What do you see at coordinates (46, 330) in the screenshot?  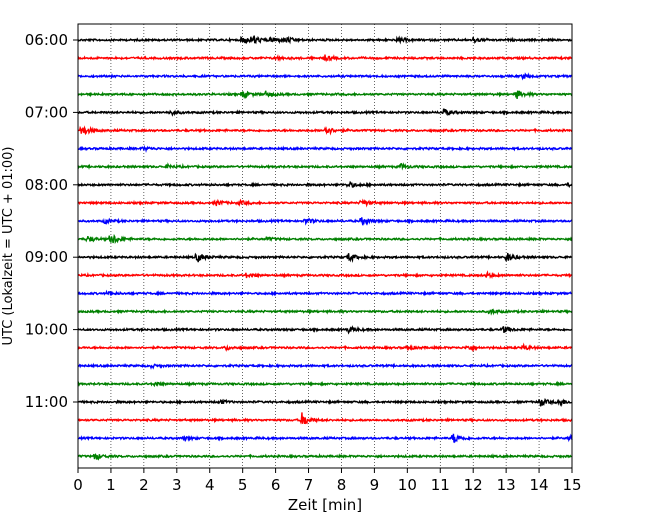 I see `y-tick-label: 10:00` at bounding box center [46, 330].